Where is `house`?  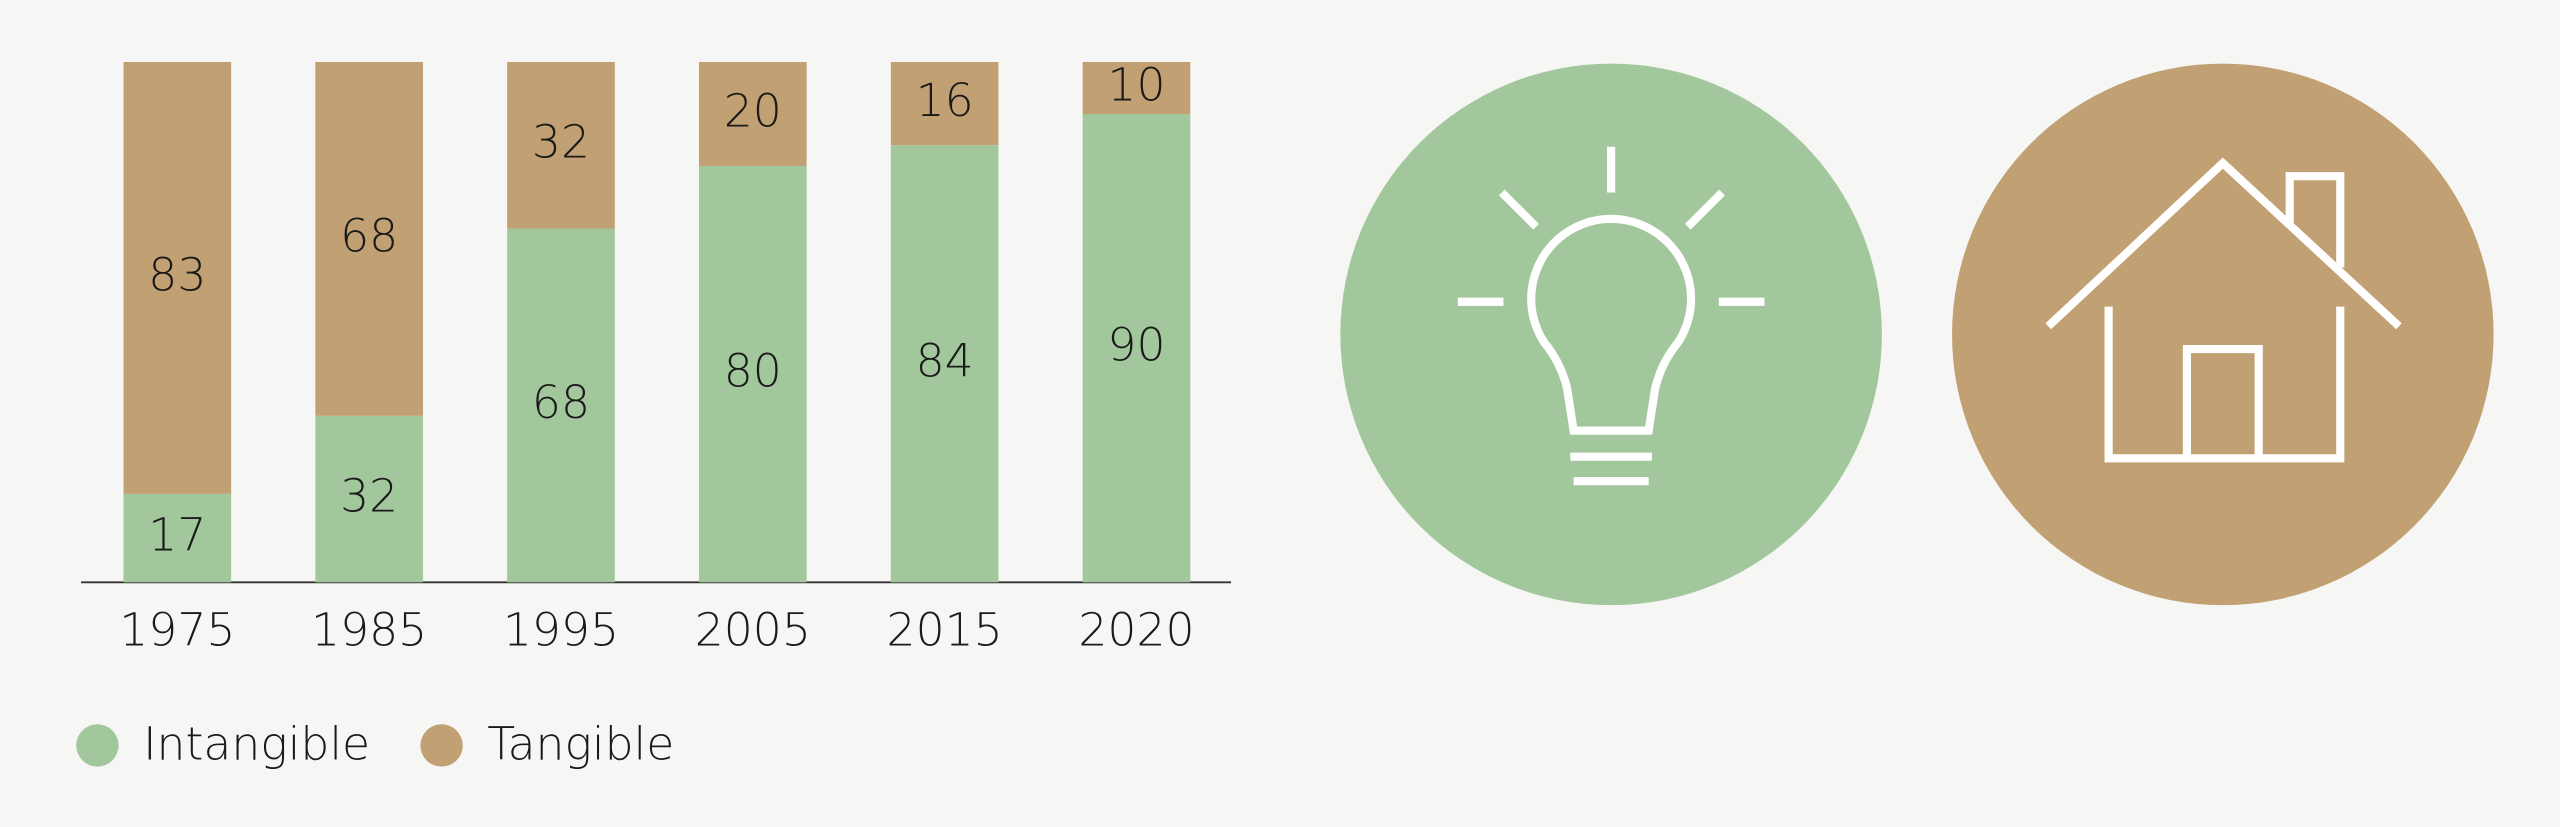 house is located at coordinates (2223, 310).